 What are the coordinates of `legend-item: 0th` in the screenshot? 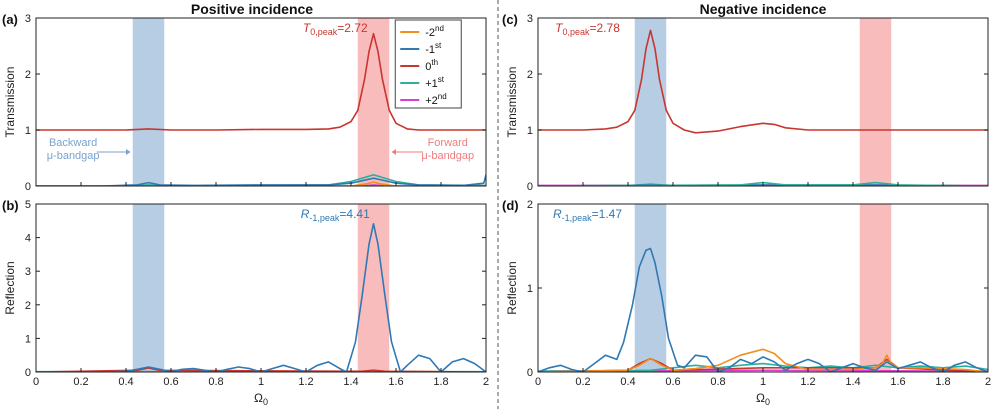 It's located at (431, 65).